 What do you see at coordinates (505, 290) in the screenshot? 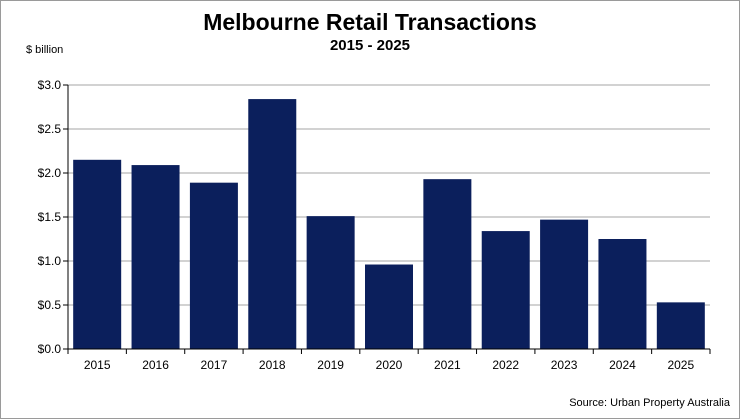
I see `bar-2022` at bounding box center [505, 290].